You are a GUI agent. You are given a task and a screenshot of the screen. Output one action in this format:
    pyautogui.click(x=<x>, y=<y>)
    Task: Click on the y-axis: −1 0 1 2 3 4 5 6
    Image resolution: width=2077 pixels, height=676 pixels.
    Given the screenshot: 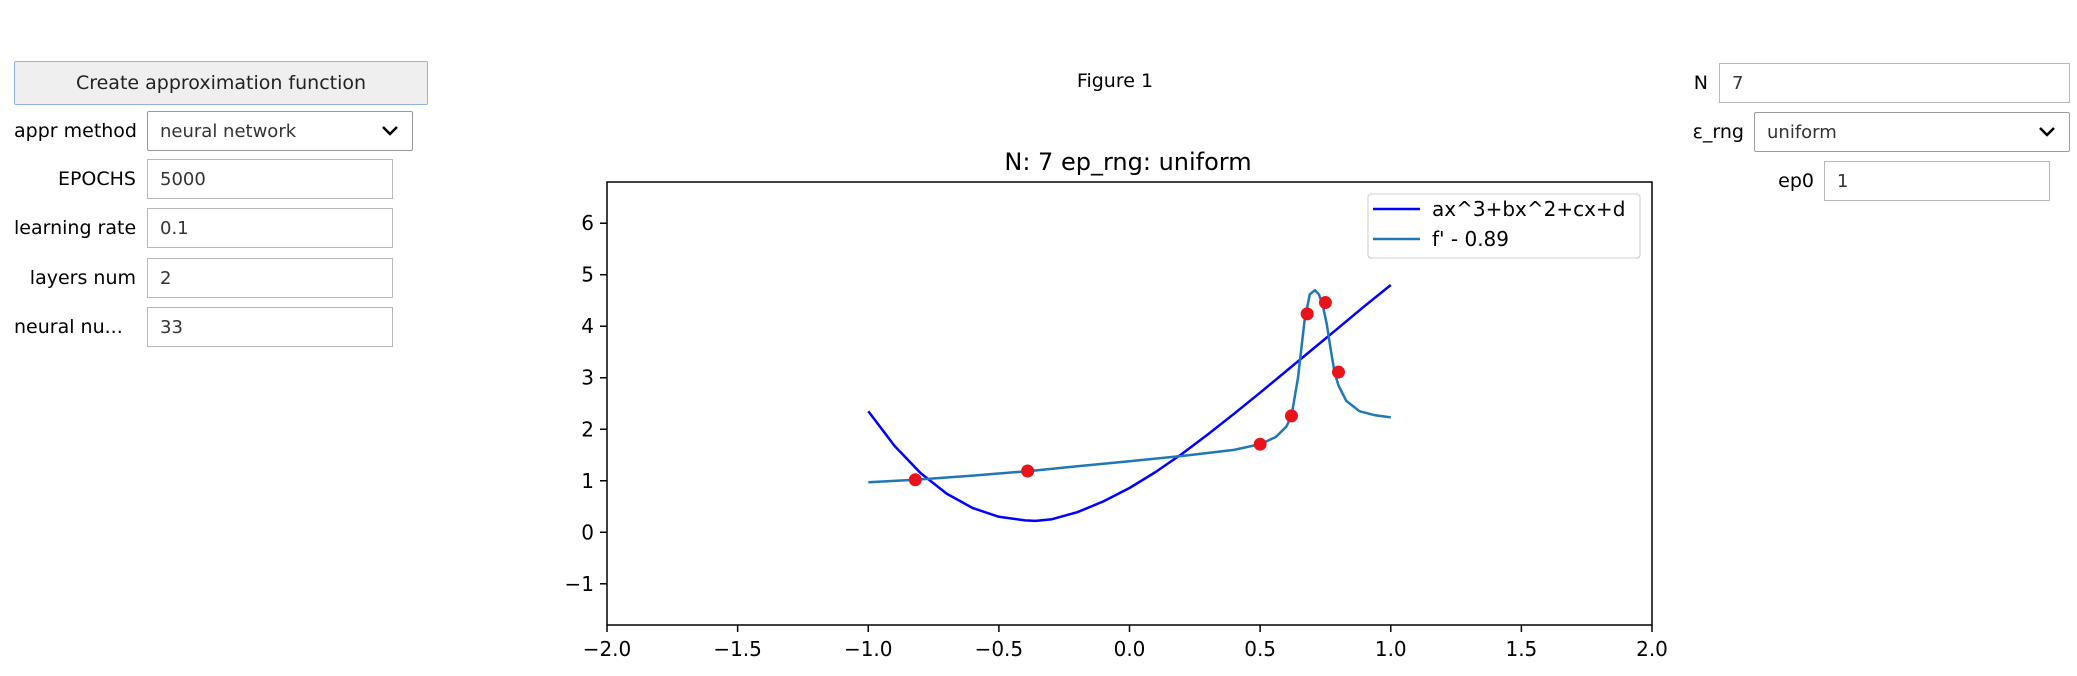 What is the action you would take?
    pyautogui.click(x=586, y=403)
    